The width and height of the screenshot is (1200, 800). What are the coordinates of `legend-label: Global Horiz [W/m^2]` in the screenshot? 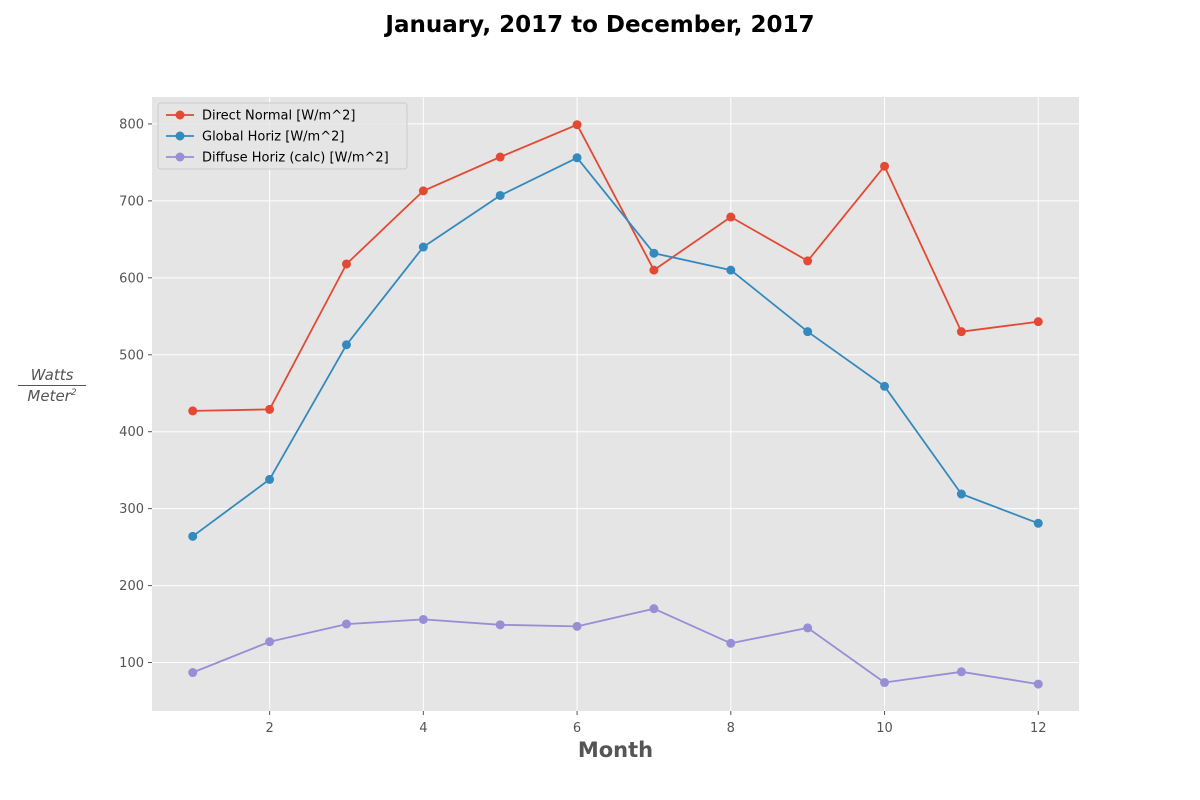 It's located at (273, 137).